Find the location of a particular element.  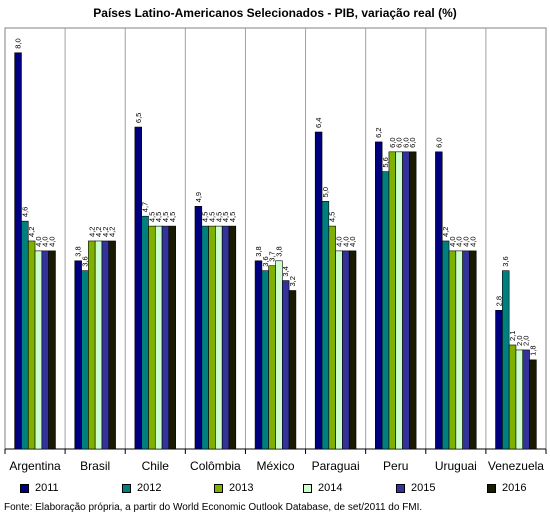

value-label: 8,0 is located at coordinates (18, 43).